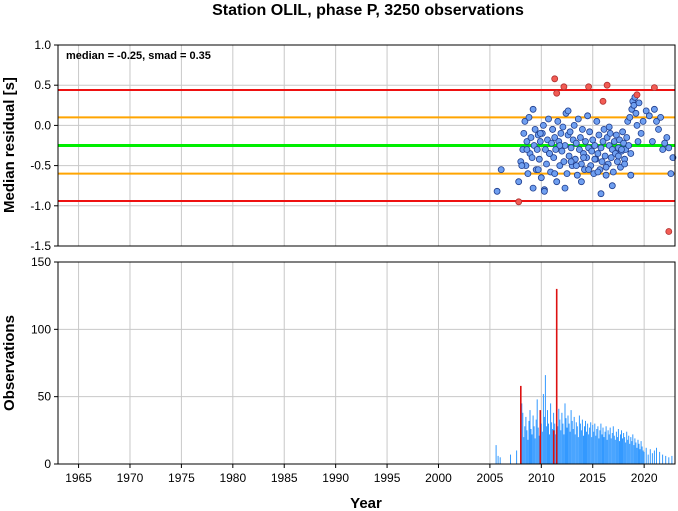  I want to click on residual-y-axis-label: Median residual [s], so click(9, 145).